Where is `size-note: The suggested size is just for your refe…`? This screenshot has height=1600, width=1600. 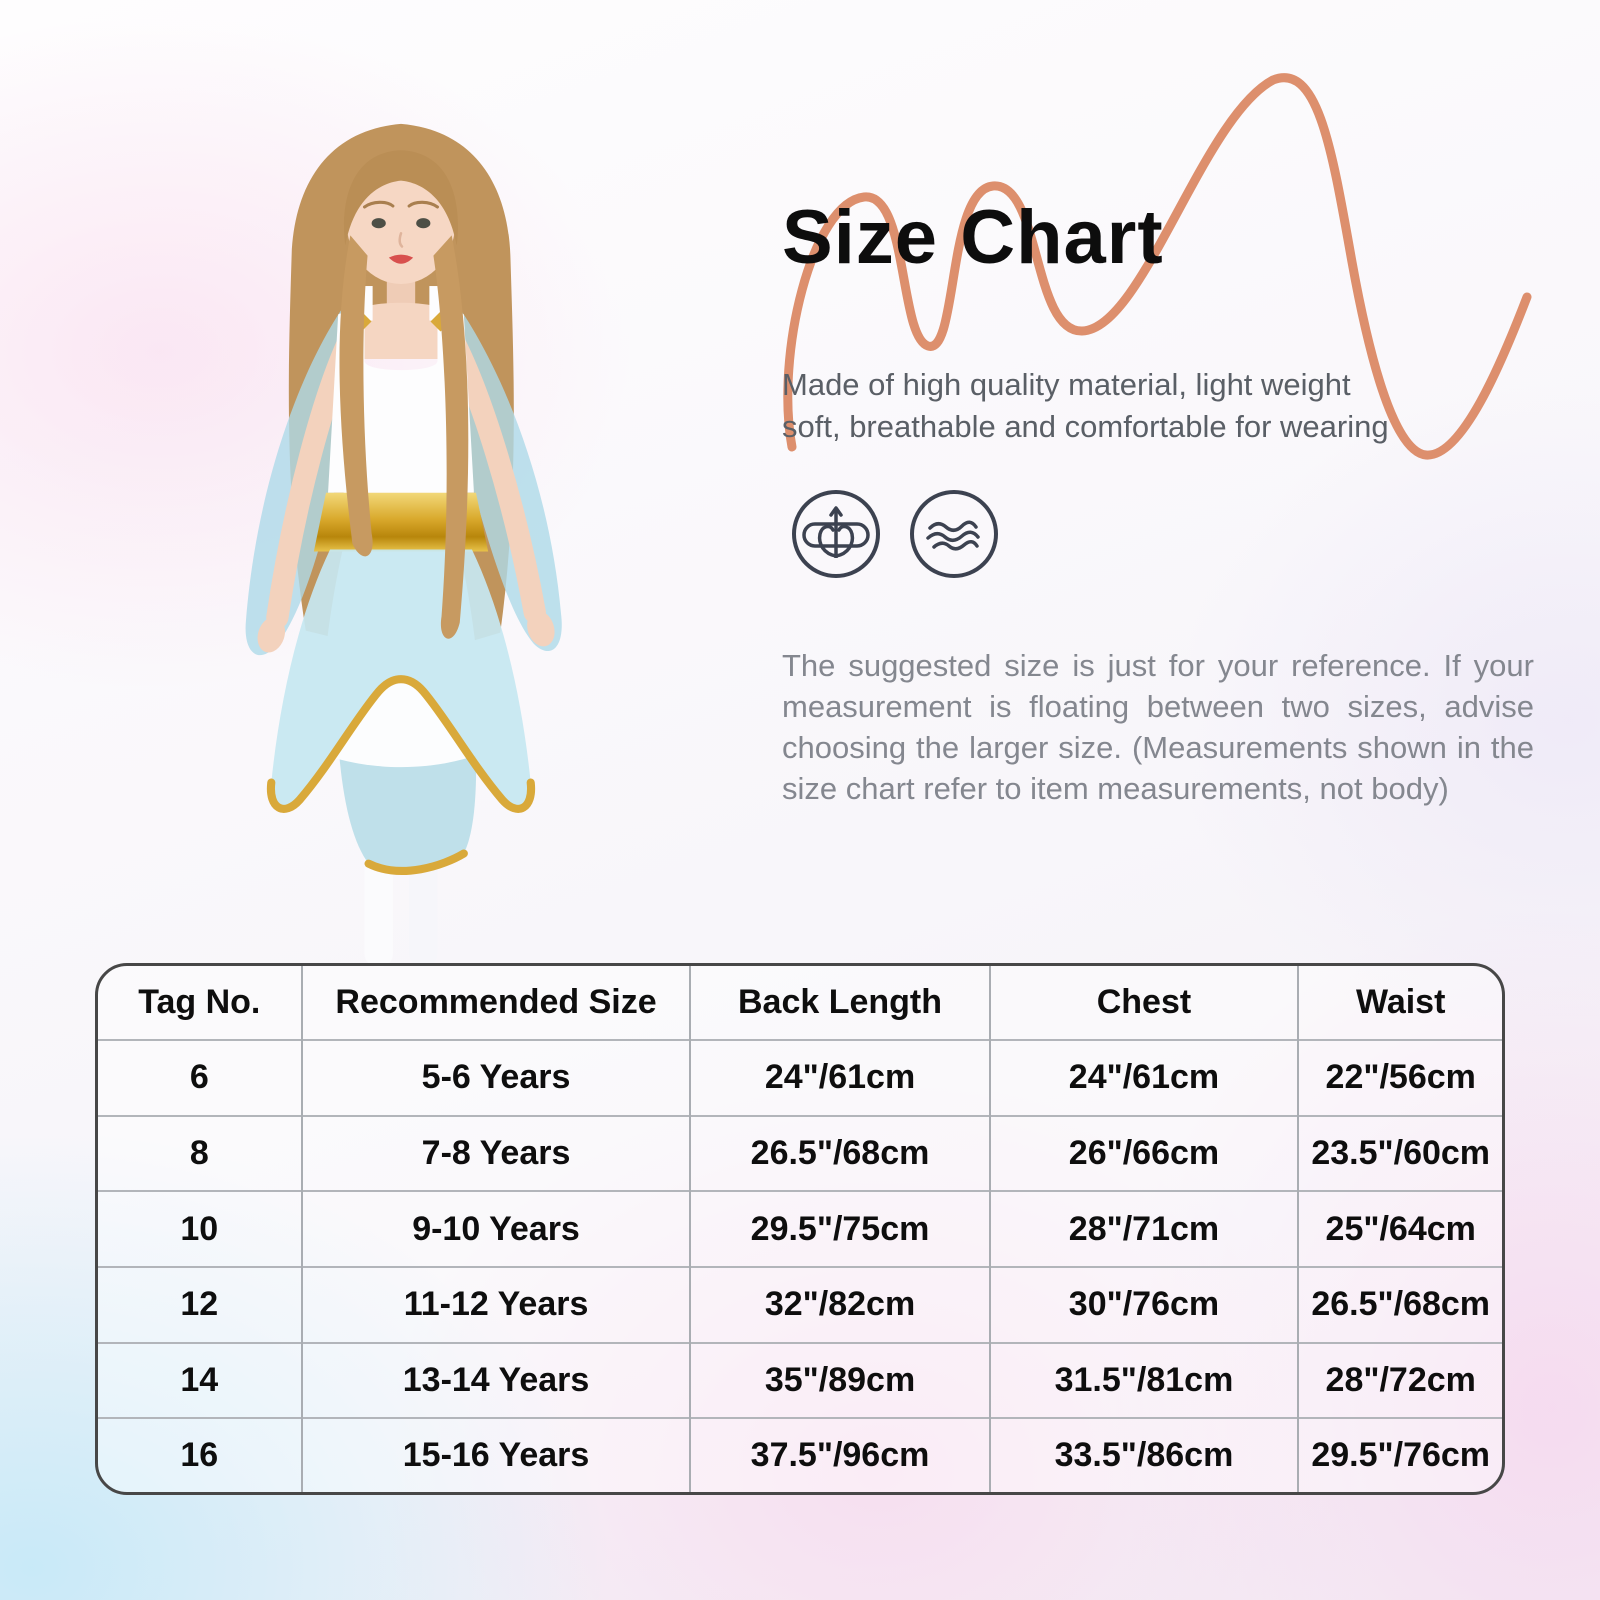
size-note: The suggested size is just for your refe… is located at coordinates (1158, 727).